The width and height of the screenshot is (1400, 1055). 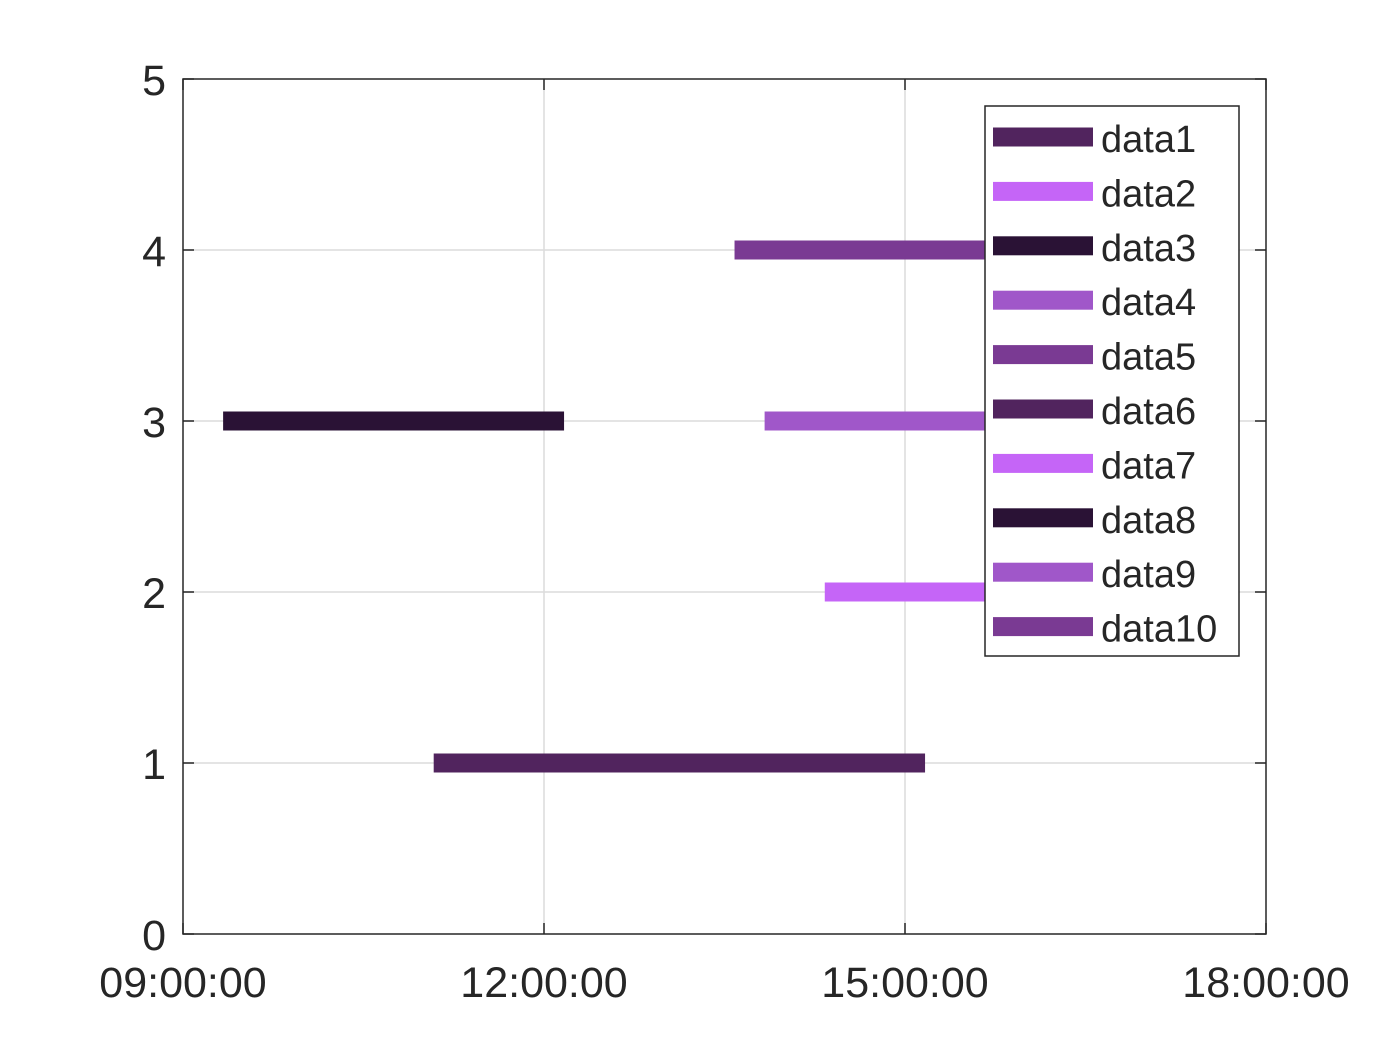 I want to click on x-tick-label: 18:00:00, so click(x=1265, y=983).